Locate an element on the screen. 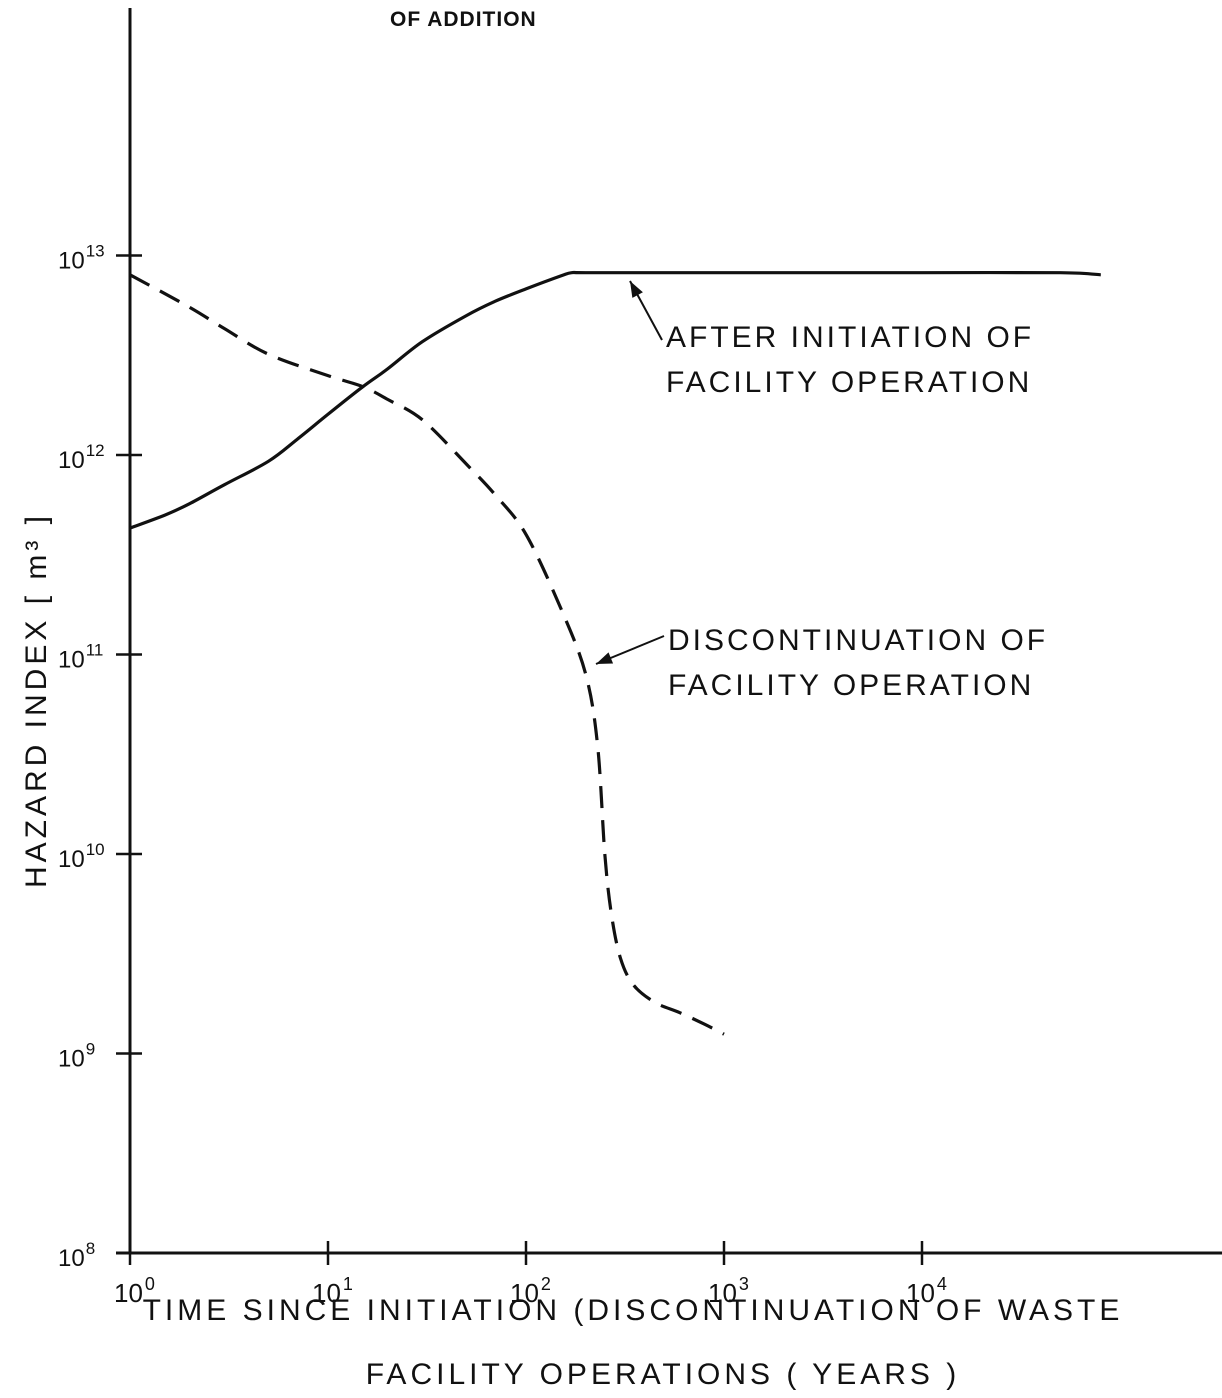 This screenshot has height=1398, width=1222. after-initiation-label-arrowhead is located at coordinates (636, 289).